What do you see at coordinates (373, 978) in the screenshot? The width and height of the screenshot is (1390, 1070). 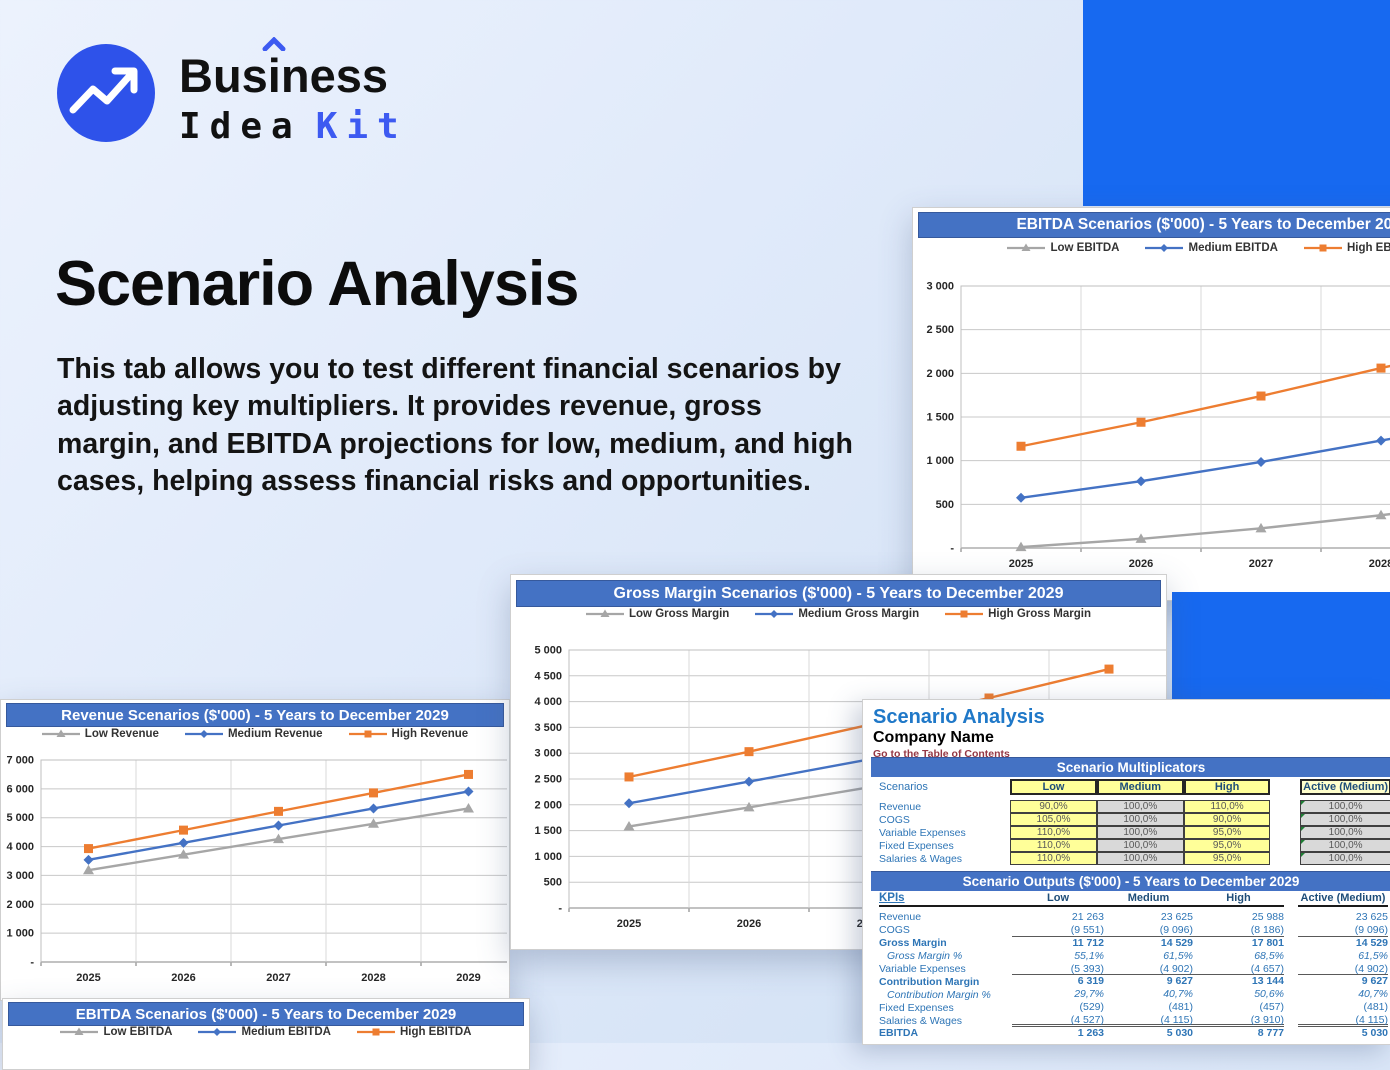 I see `x-axis-tick-label: 2028` at bounding box center [373, 978].